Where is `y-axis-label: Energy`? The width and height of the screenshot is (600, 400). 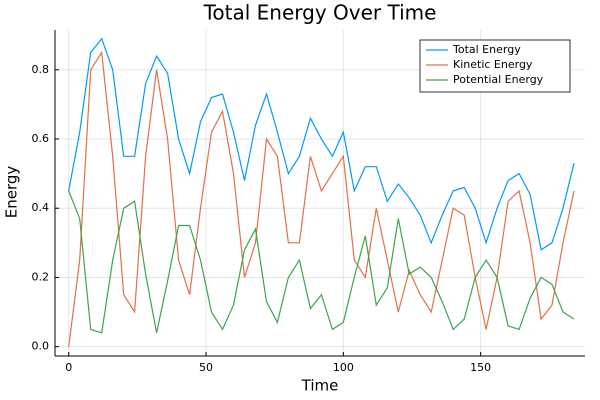 y-axis-label: Energy is located at coordinates (12, 192).